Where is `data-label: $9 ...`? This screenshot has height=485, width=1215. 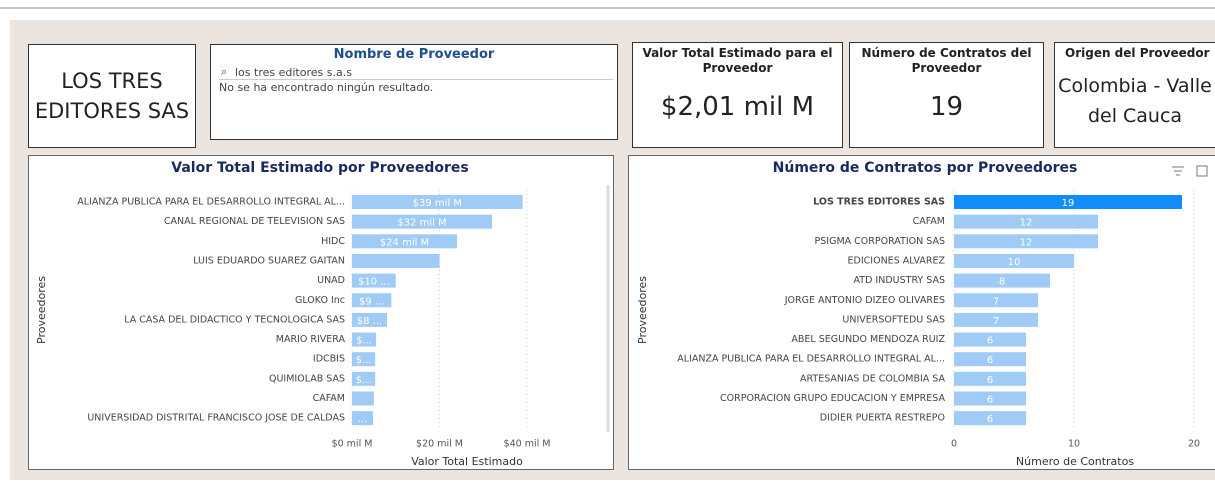
data-label: $9 ... is located at coordinates (371, 301).